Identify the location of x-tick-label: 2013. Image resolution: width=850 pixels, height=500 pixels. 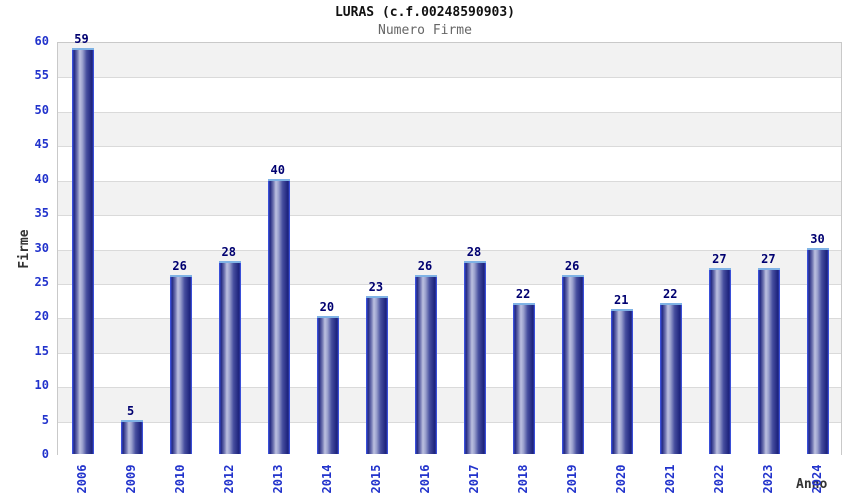
(277, 479).